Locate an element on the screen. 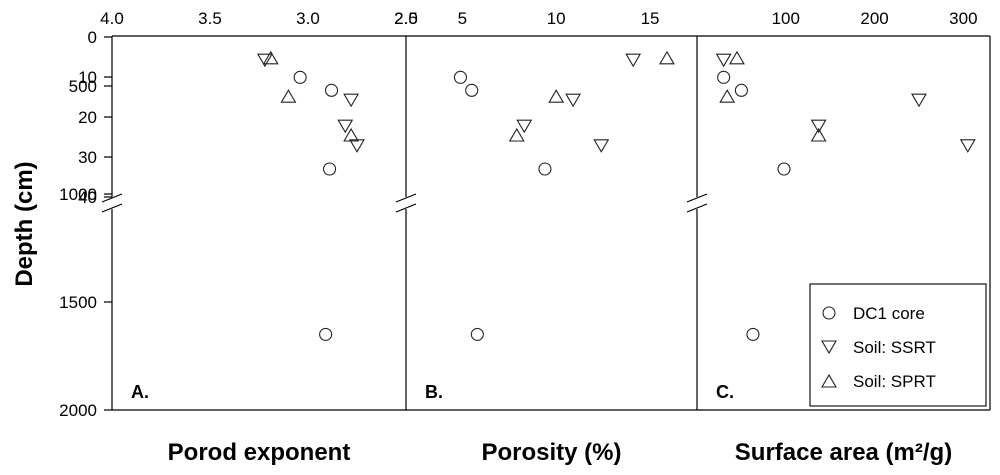  x-axis-label: Porosity (%) is located at coordinates (551, 452).